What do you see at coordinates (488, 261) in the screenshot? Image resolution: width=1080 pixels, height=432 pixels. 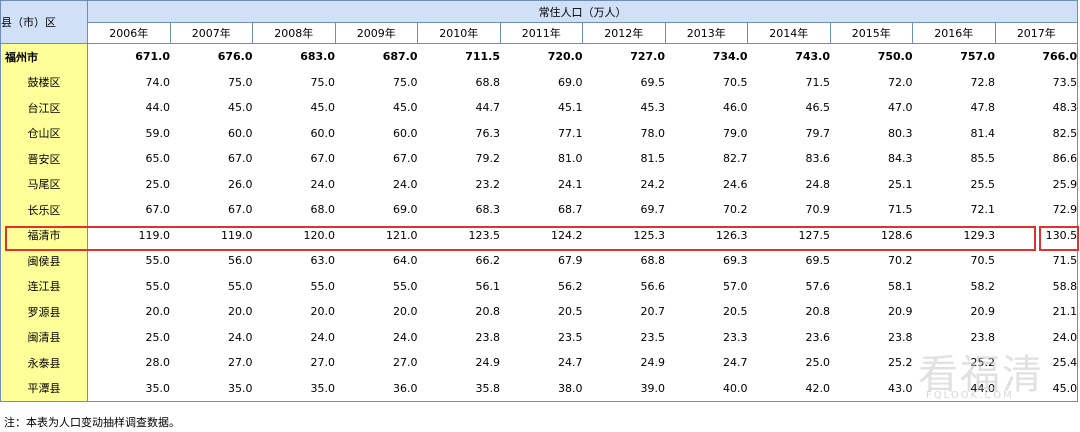 I see `population-value: 66.2` at bounding box center [488, 261].